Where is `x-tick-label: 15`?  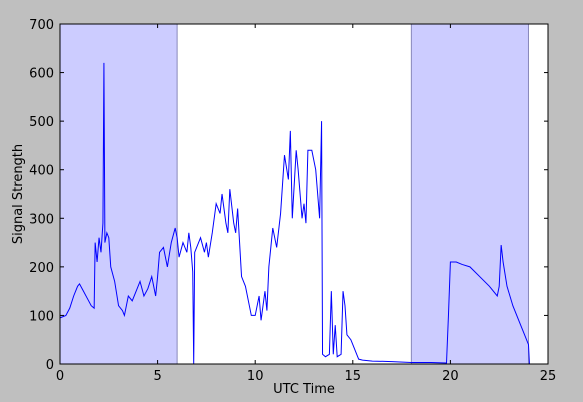 x-tick-label: 15 is located at coordinates (353, 376).